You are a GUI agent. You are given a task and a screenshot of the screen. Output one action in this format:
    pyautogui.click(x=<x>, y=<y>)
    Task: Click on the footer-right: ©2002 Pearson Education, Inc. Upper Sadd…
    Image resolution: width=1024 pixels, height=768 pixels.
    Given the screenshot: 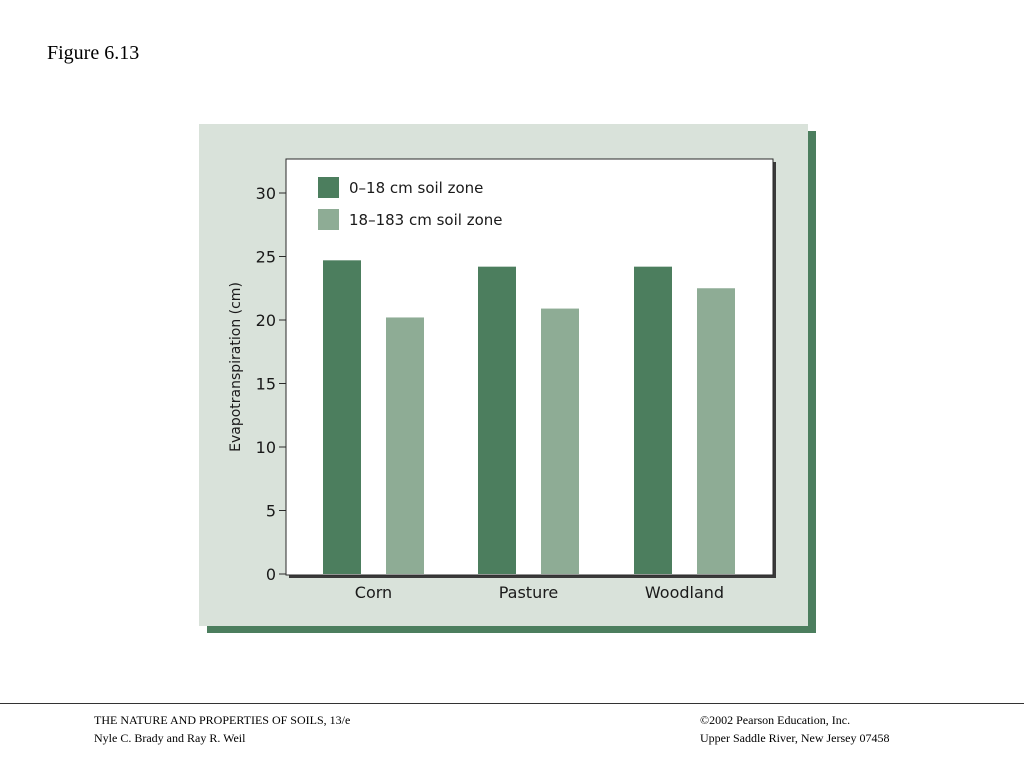 What is the action you would take?
    pyautogui.click(x=794, y=729)
    